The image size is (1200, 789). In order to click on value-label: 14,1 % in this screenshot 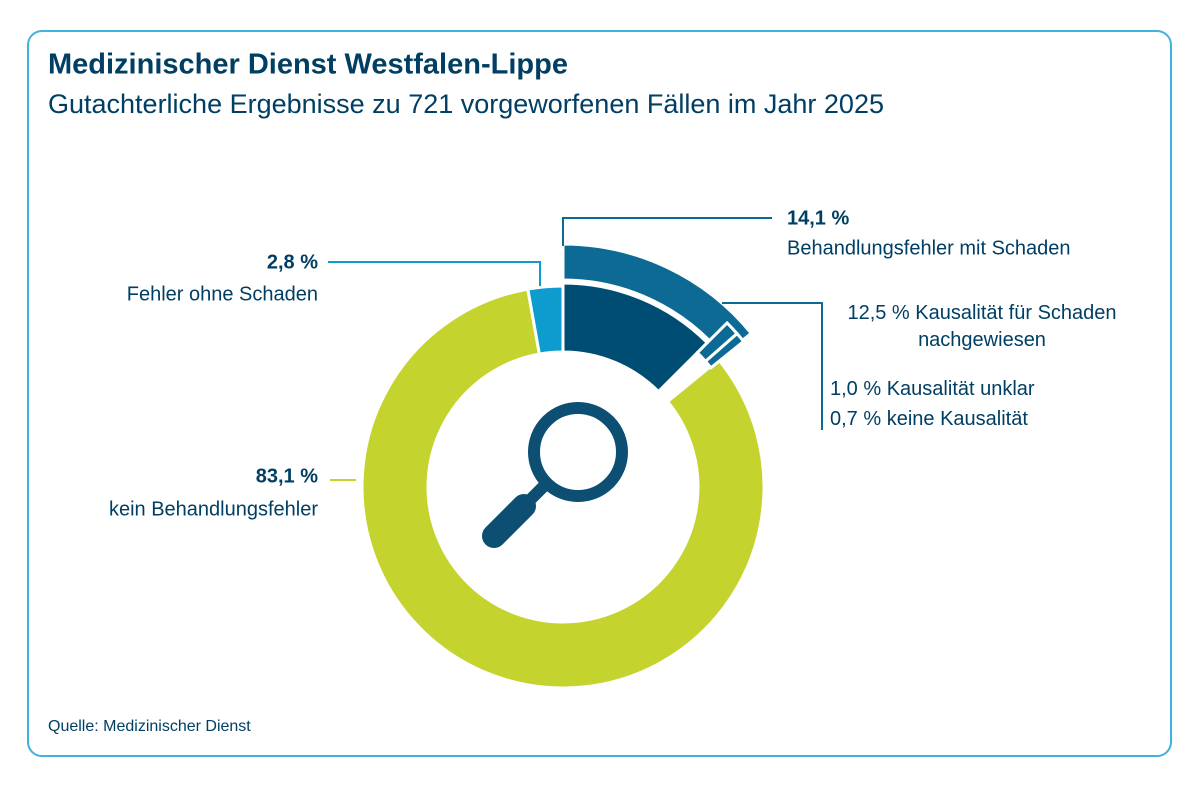, I will do `click(818, 218)`.